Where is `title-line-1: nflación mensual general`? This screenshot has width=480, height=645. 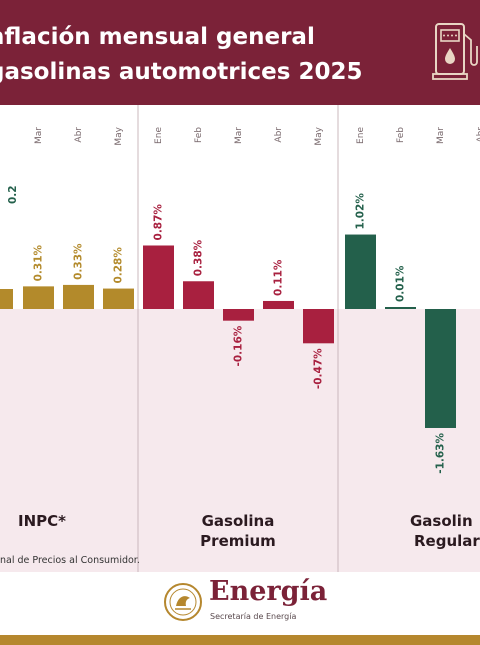 title-line-1: nflación mensual general is located at coordinates (157, 37).